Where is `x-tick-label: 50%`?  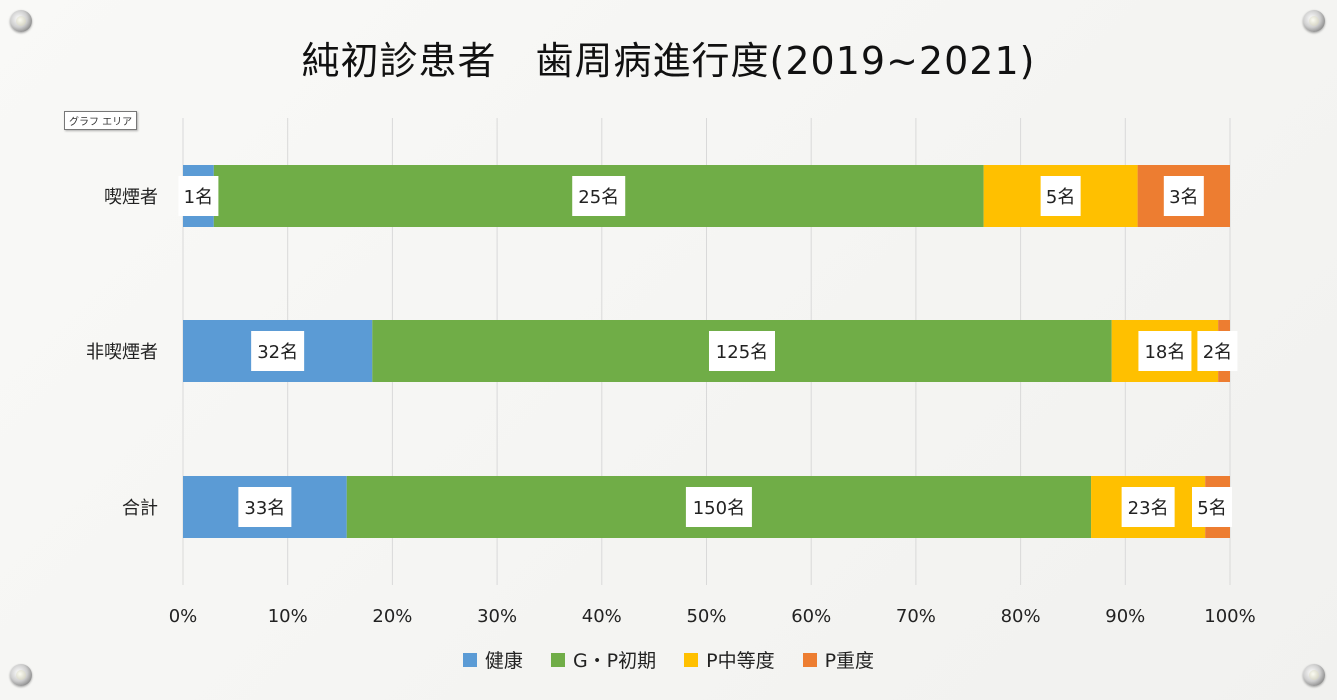 x-tick-label: 50% is located at coordinates (706, 616).